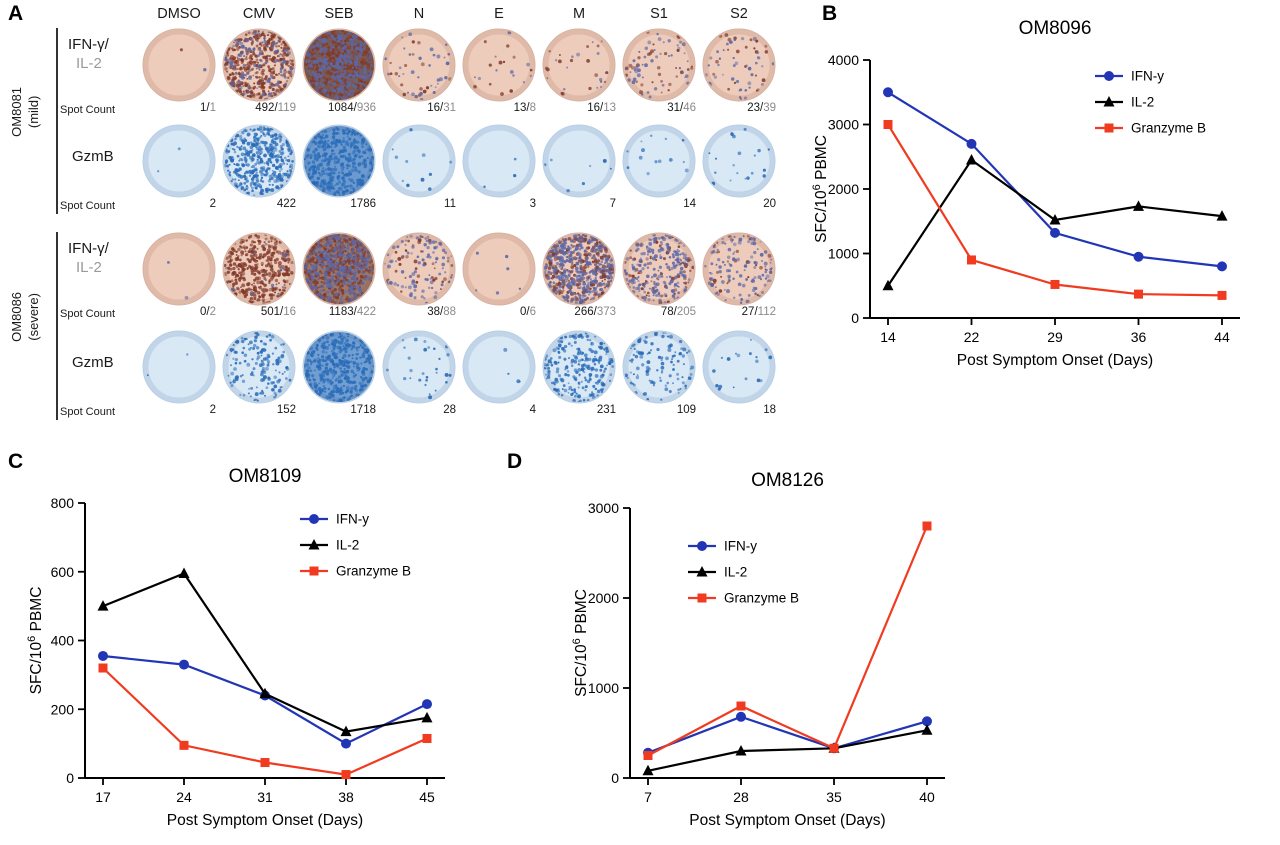 The width and height of the screenshot is (1280, 845). What do you see at coordinates (275, 108) in the screenshot?
I see `spot-count-value: 492/119` at bounding box center [275, 108].